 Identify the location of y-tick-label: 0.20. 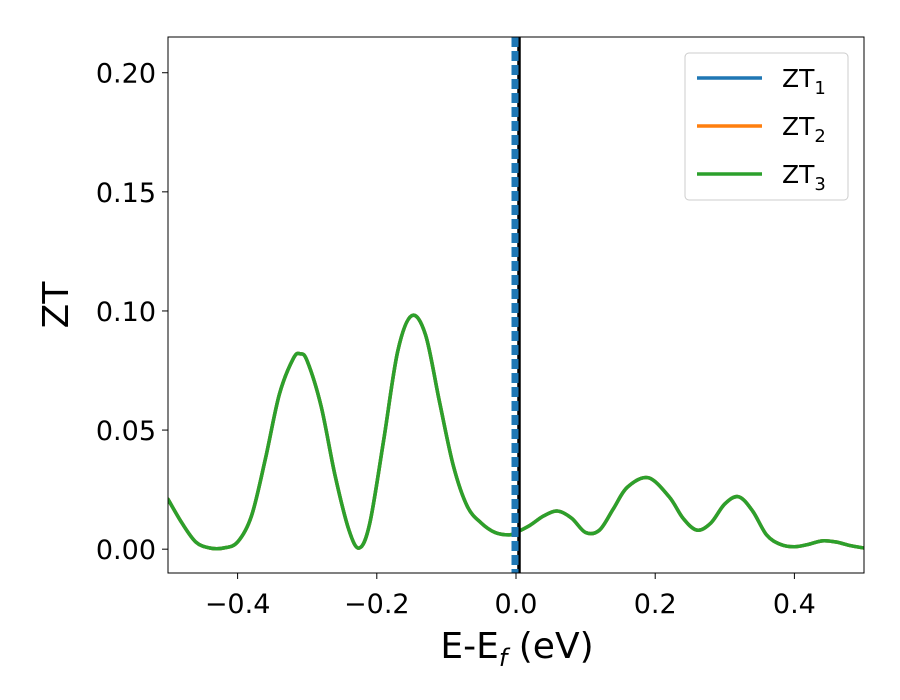
(126, 74).